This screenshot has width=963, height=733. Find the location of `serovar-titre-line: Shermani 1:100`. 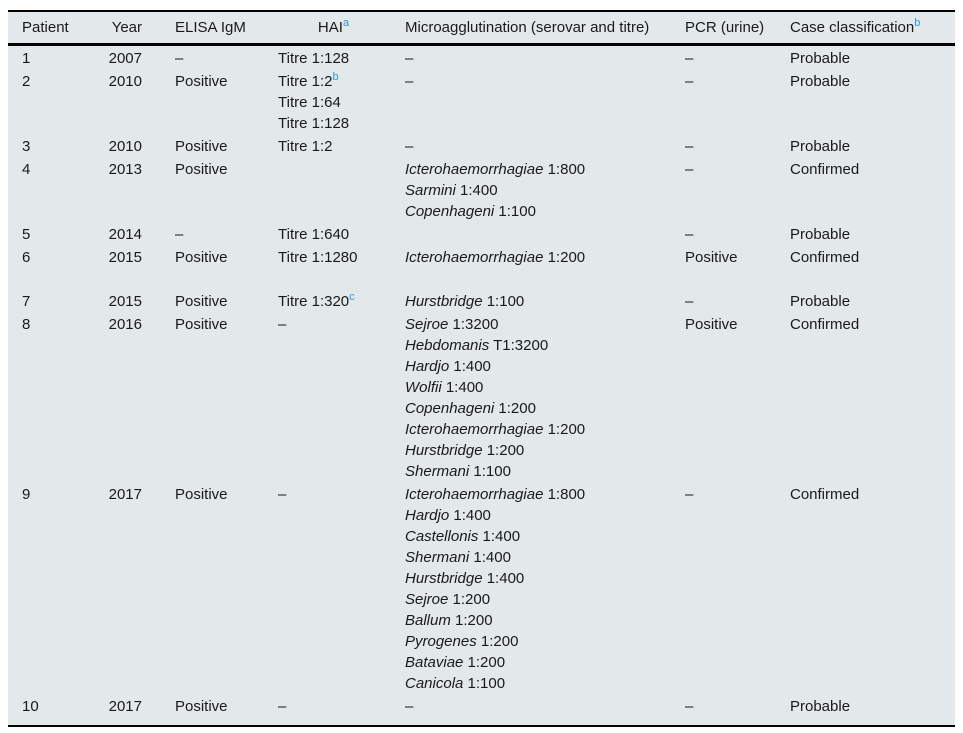

serovar-titre-line: Shermani 1:100 is located at coordinates (458, 471).